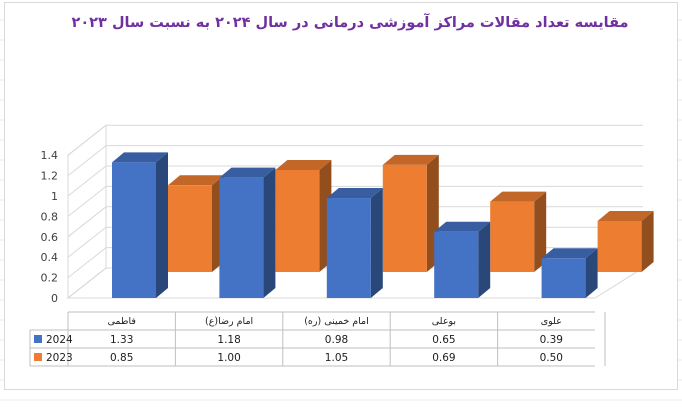  Describe the element at coordinates (121, 321) in the screenshot. I see `category-label: فاطمی` at that location.